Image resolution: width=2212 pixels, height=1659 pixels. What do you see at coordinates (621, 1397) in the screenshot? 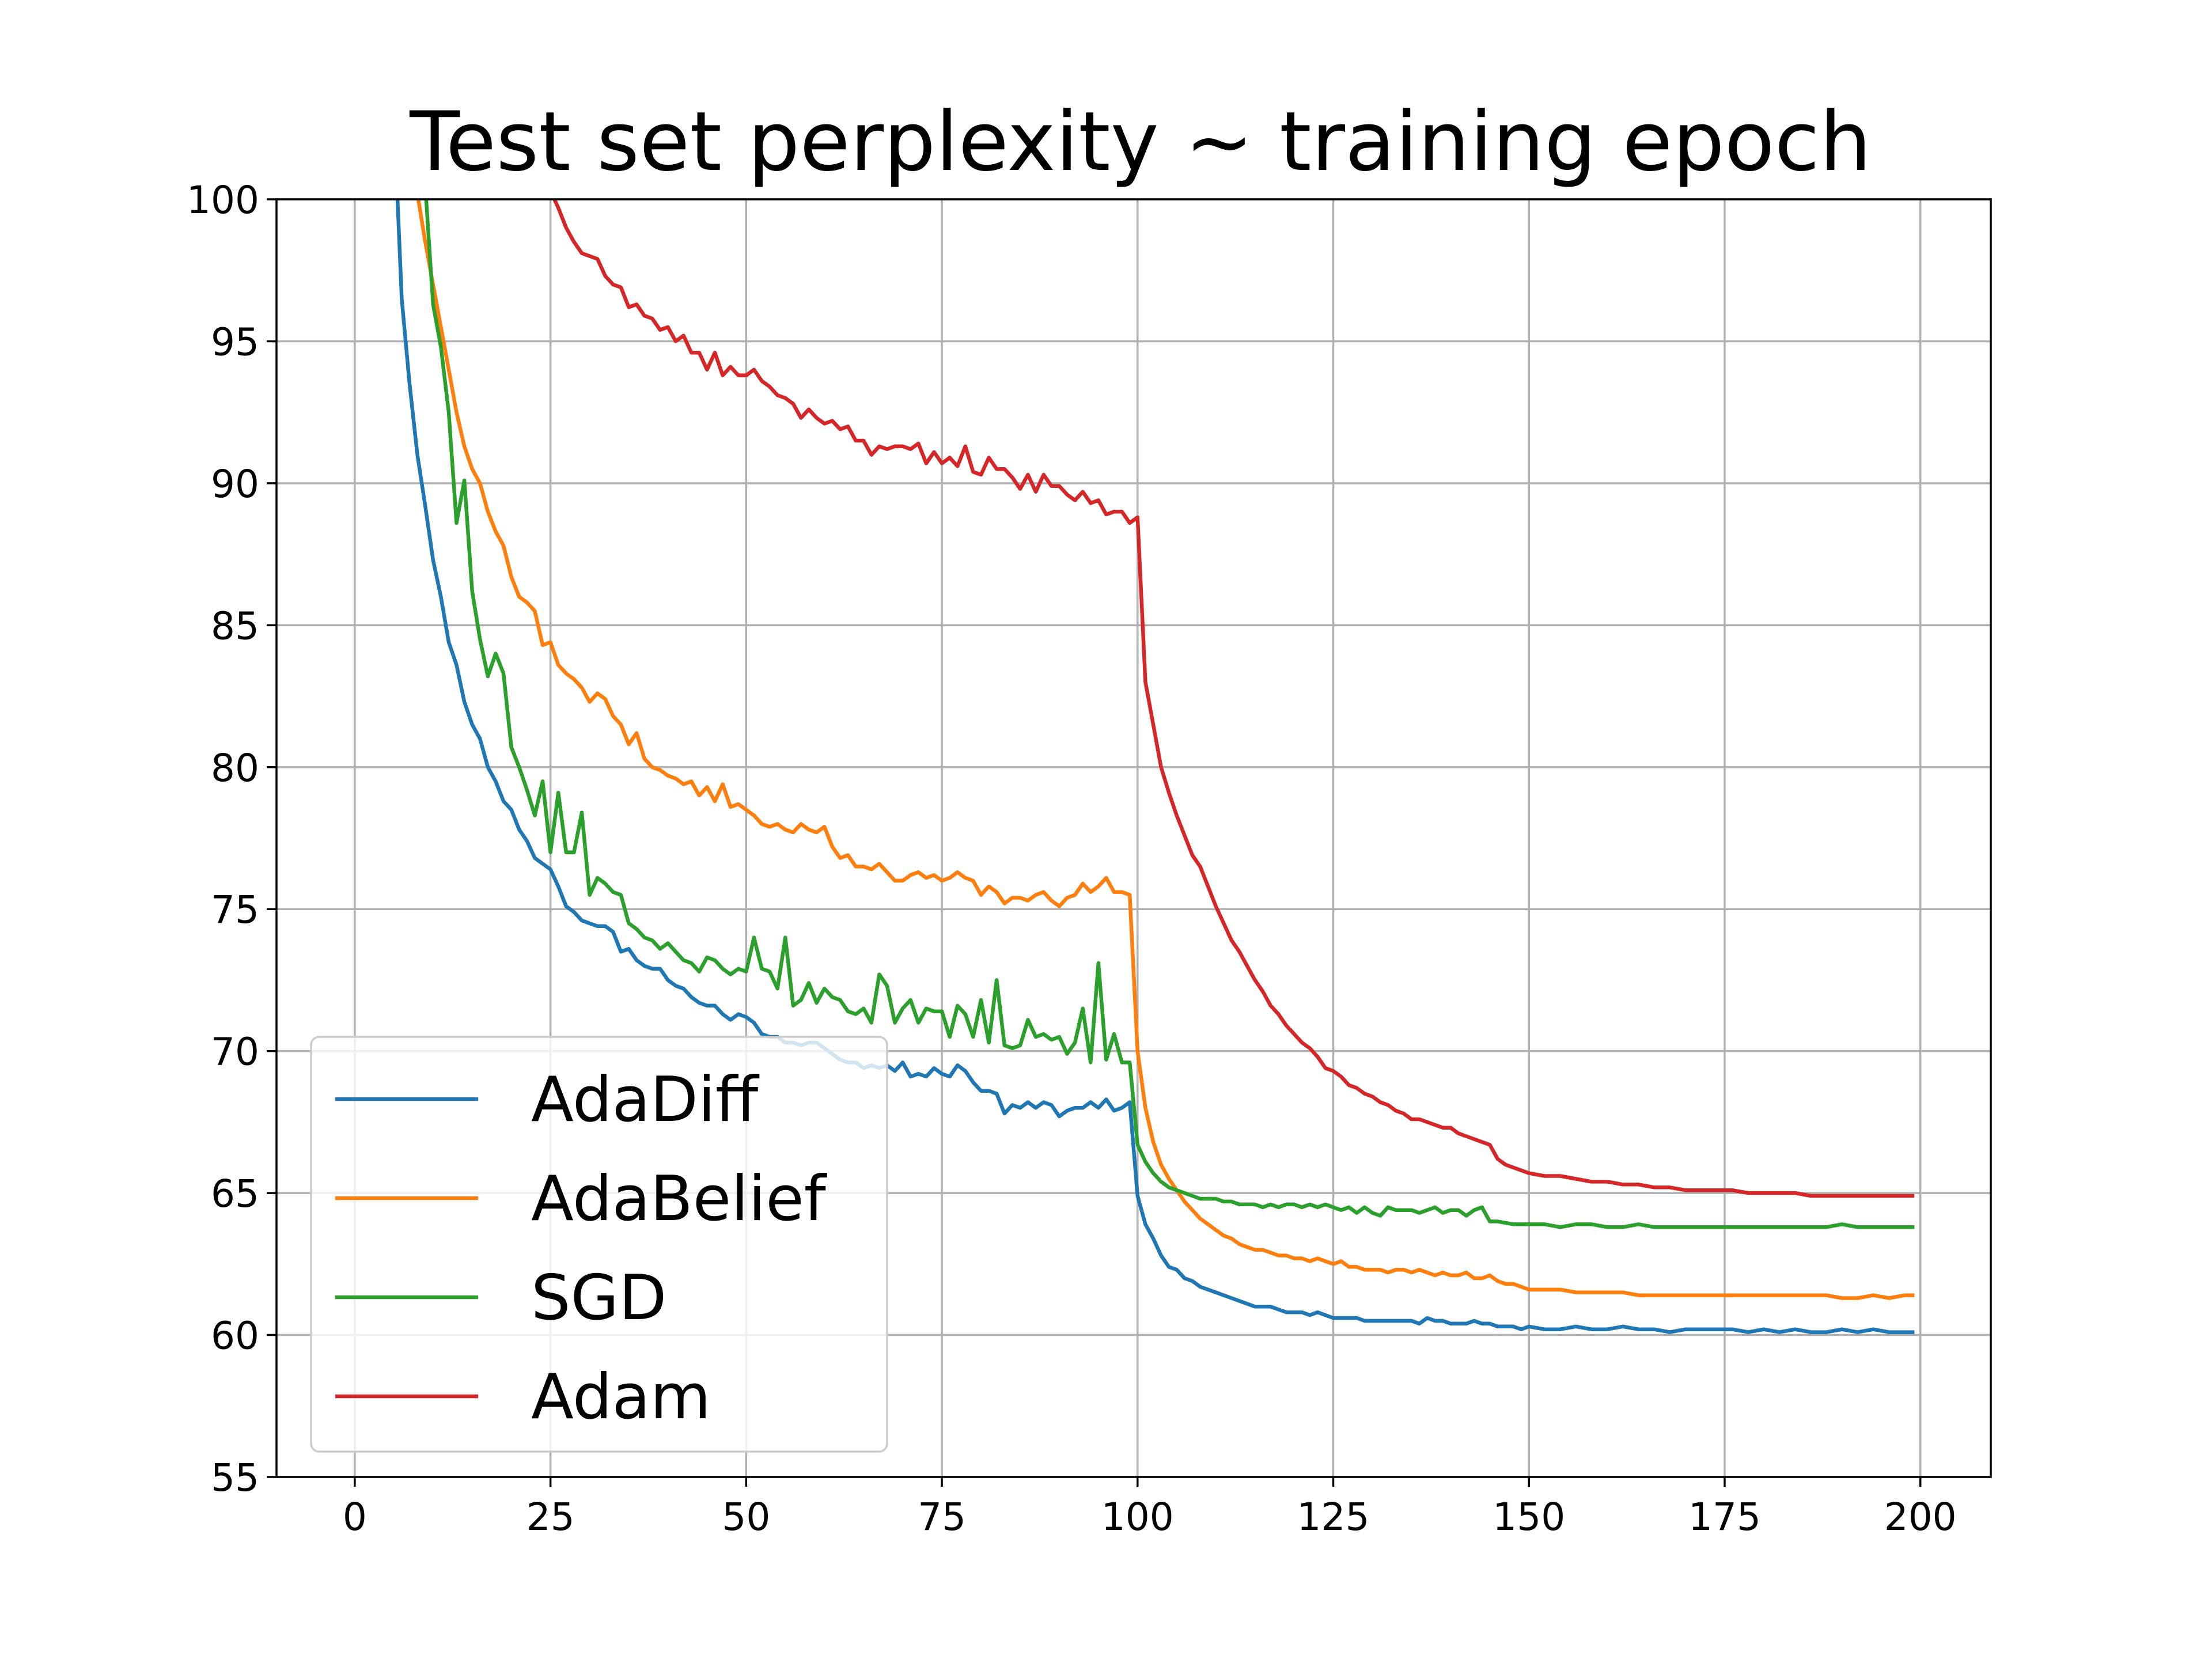
I see `legend-label: Adam` at bounding box center [621, 1397].